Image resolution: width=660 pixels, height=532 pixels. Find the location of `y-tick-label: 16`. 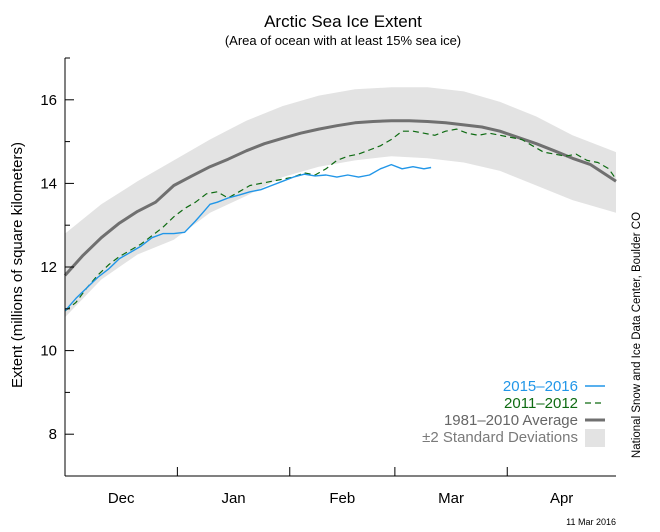

y-tick-label: 16 is located at coordinates (48, 100).